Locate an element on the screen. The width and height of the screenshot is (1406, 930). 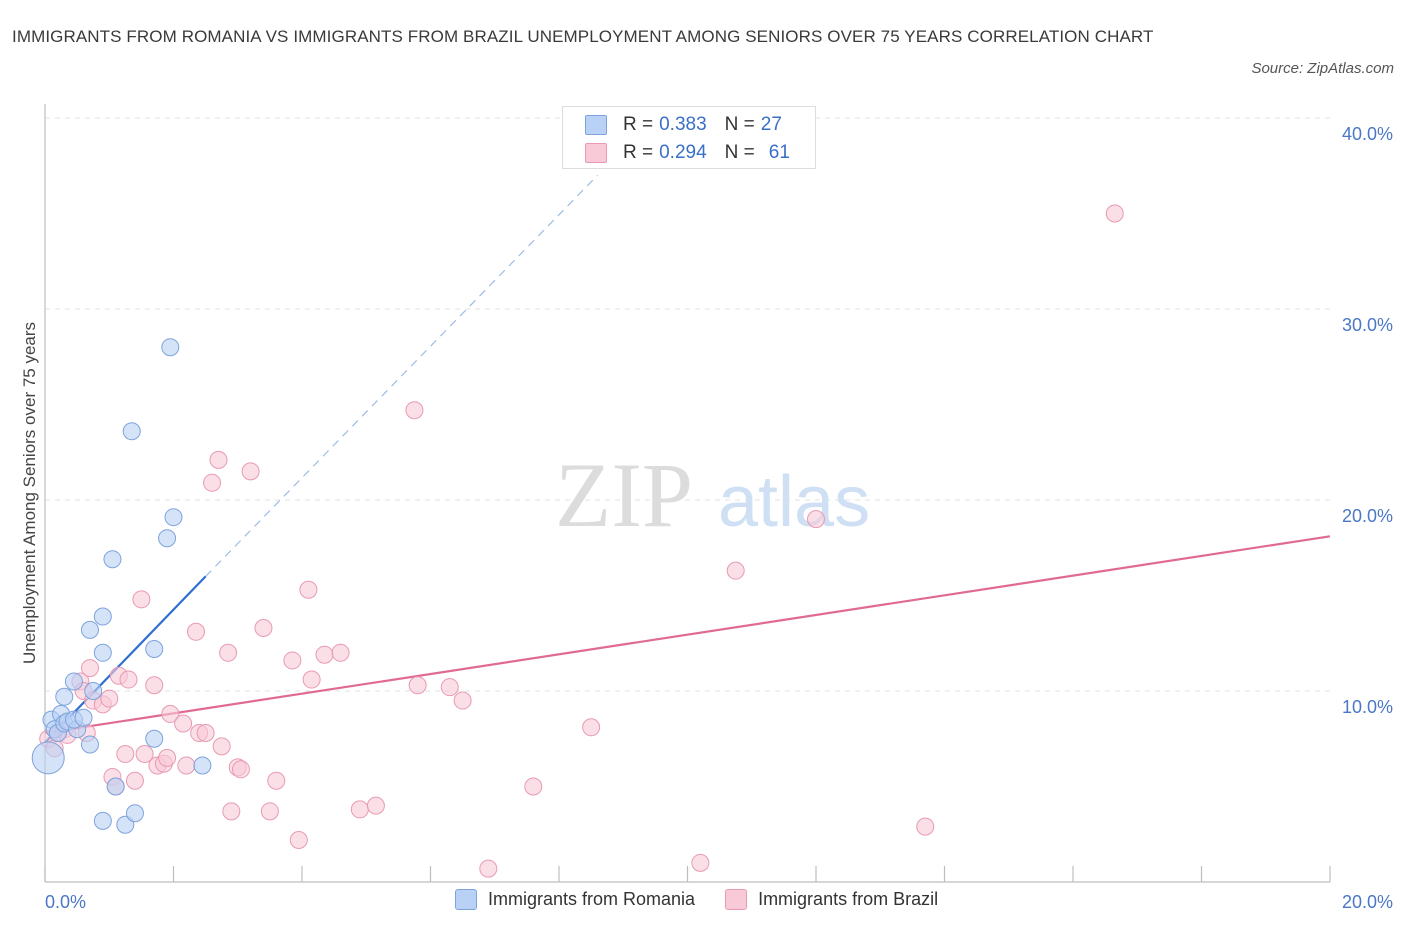
romania-n-value: 27 is located at coordinates (771, 124).